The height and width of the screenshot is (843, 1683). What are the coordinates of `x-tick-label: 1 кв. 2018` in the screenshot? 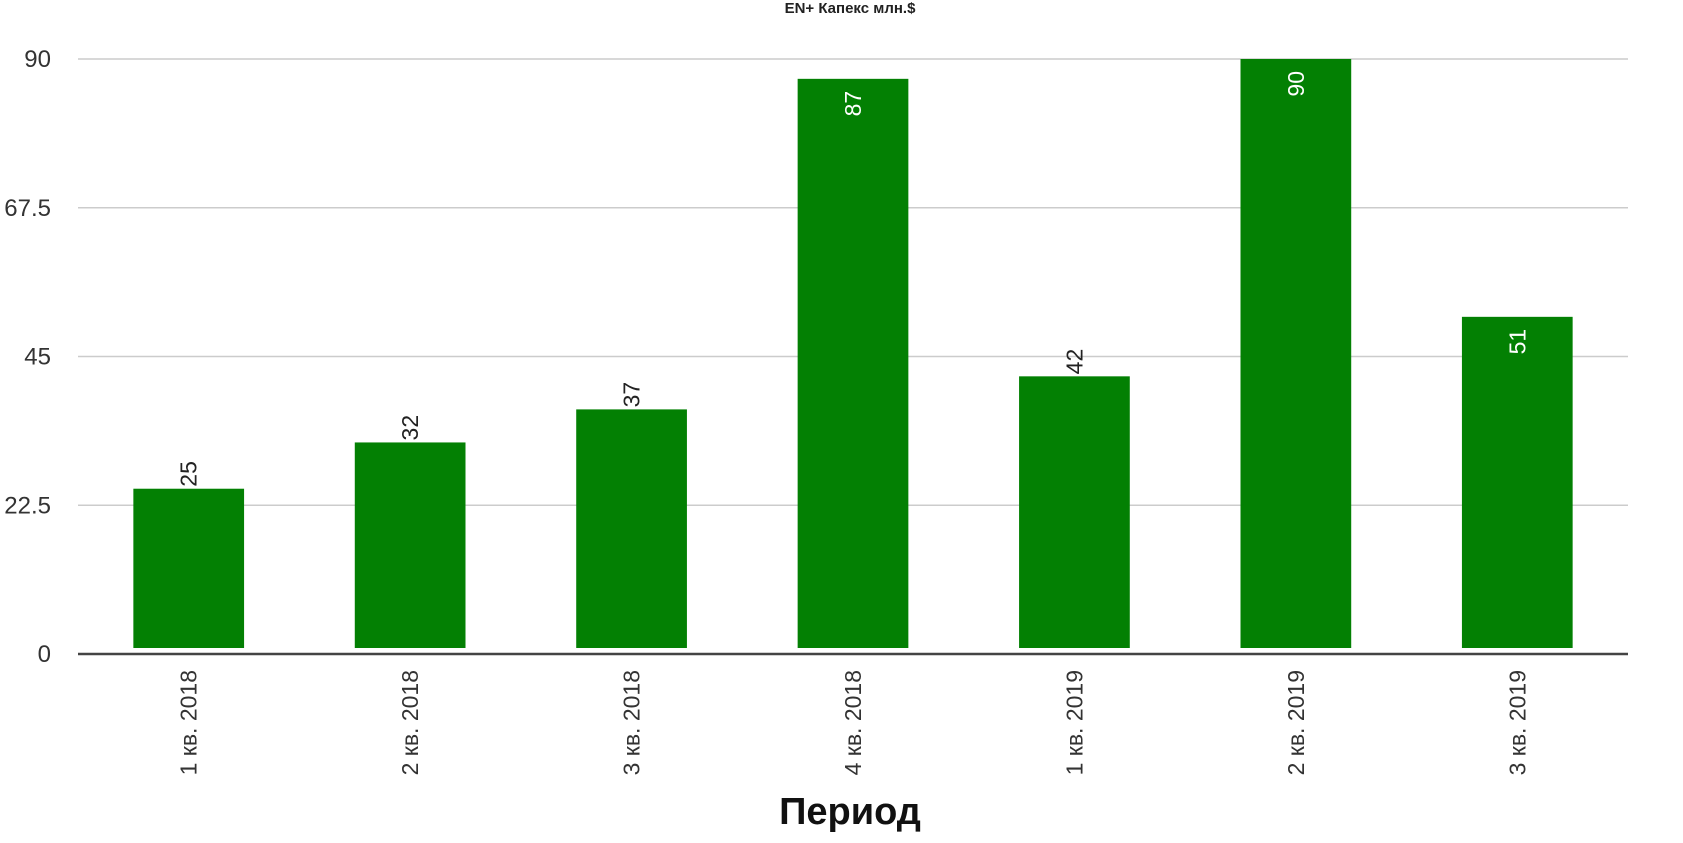 It's located at (189, 722).